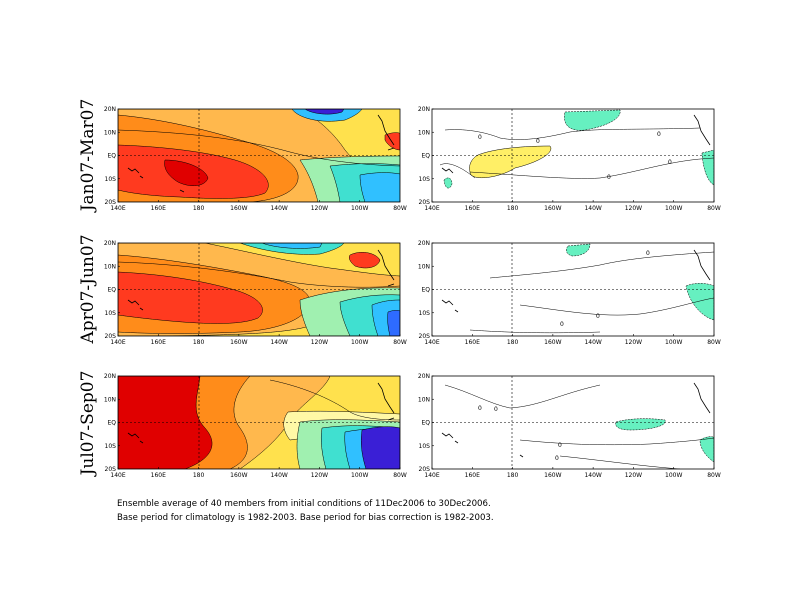  I want to click on field-band-cool-blue, so click(393, 323).